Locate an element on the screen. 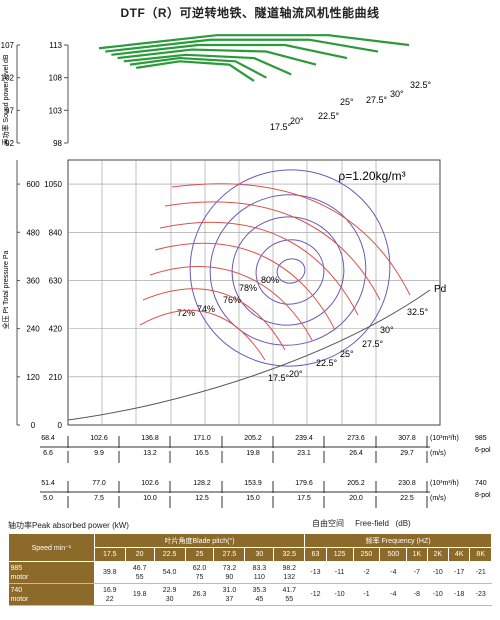 This screenshot has height=620, width=500. frequency-column-header: 8K is located at coordinates (480, 554).